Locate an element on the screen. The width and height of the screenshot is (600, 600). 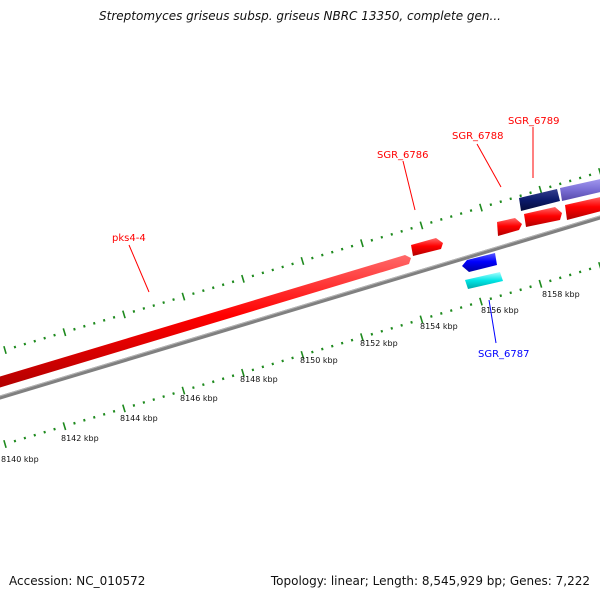
tick-label: 8150 kbp is located at coordinates (319, 360).